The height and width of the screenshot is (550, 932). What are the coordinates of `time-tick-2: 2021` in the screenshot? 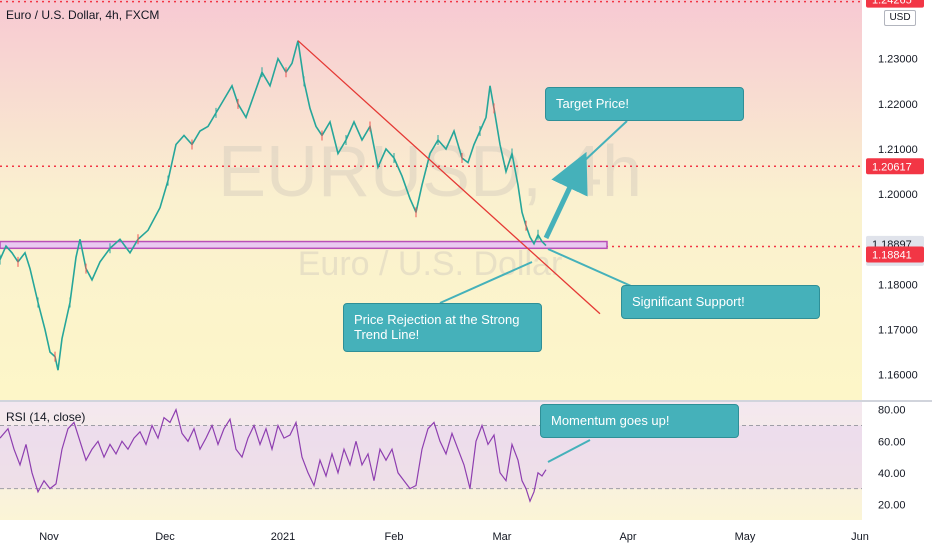 It's located at (283, 537).